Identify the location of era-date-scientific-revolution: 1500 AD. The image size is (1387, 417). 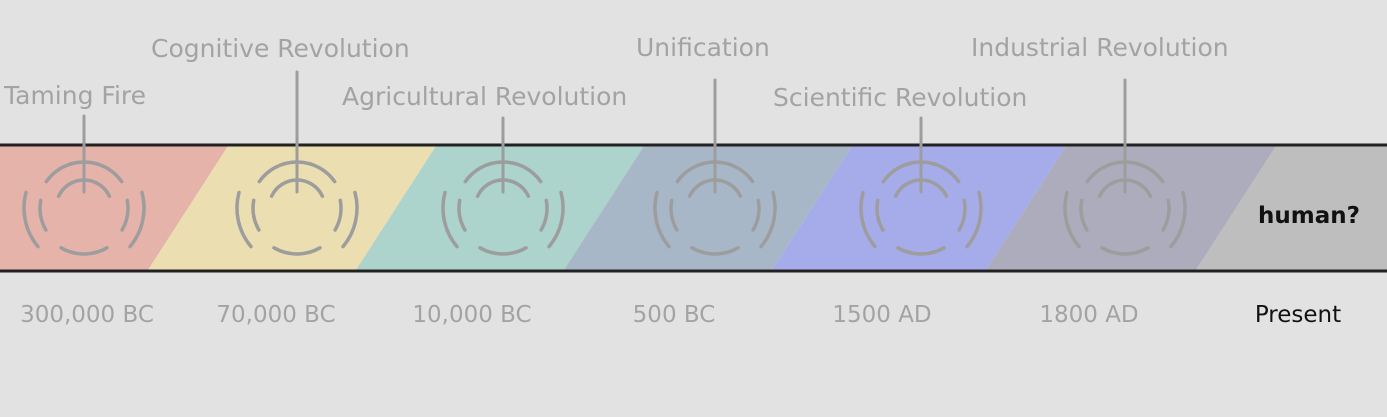
(881, 315).